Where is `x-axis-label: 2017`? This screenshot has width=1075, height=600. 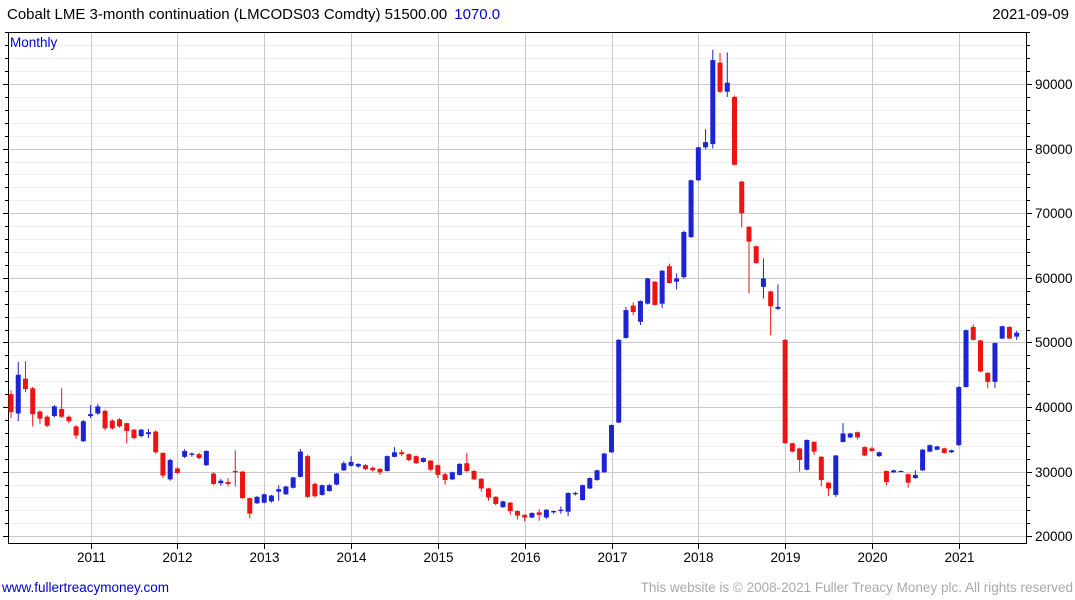
x-axis-label: 2017 is located at coordinates (612, 557).